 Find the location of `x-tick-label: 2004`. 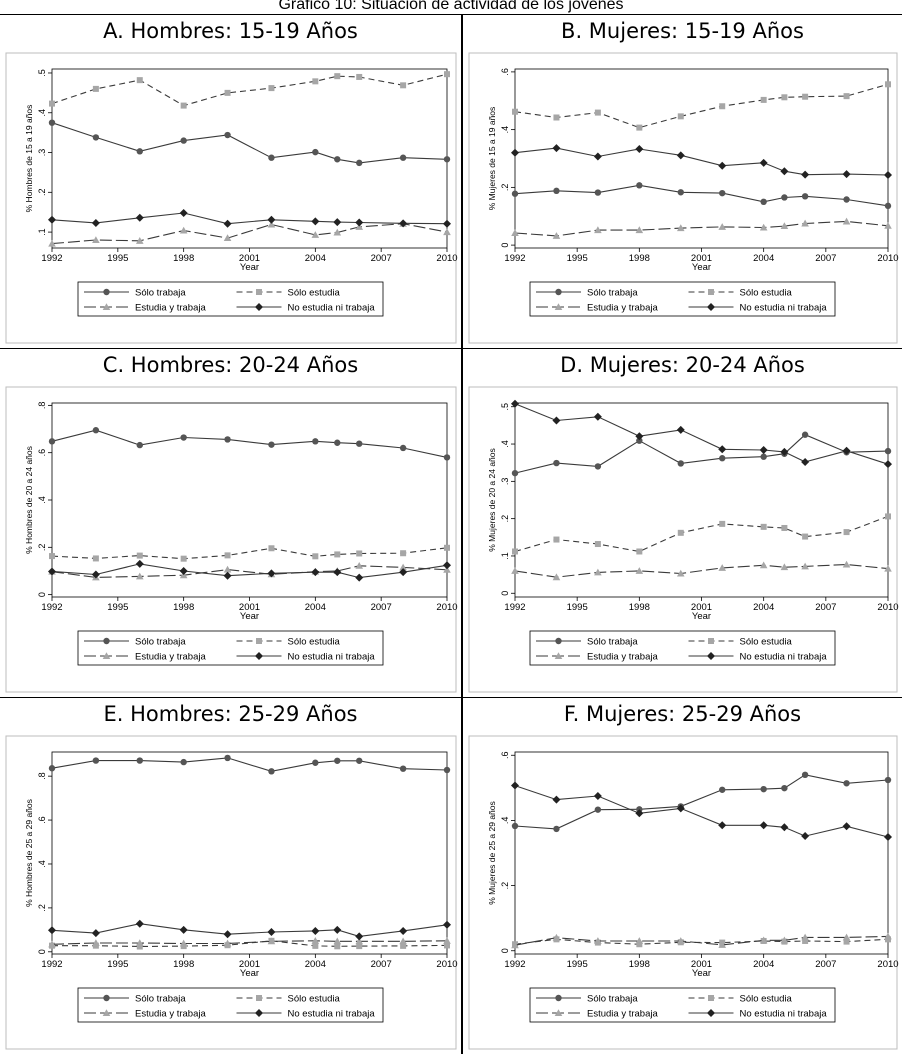

x-tick-label: 2004 is located at coordinates (763, 607).